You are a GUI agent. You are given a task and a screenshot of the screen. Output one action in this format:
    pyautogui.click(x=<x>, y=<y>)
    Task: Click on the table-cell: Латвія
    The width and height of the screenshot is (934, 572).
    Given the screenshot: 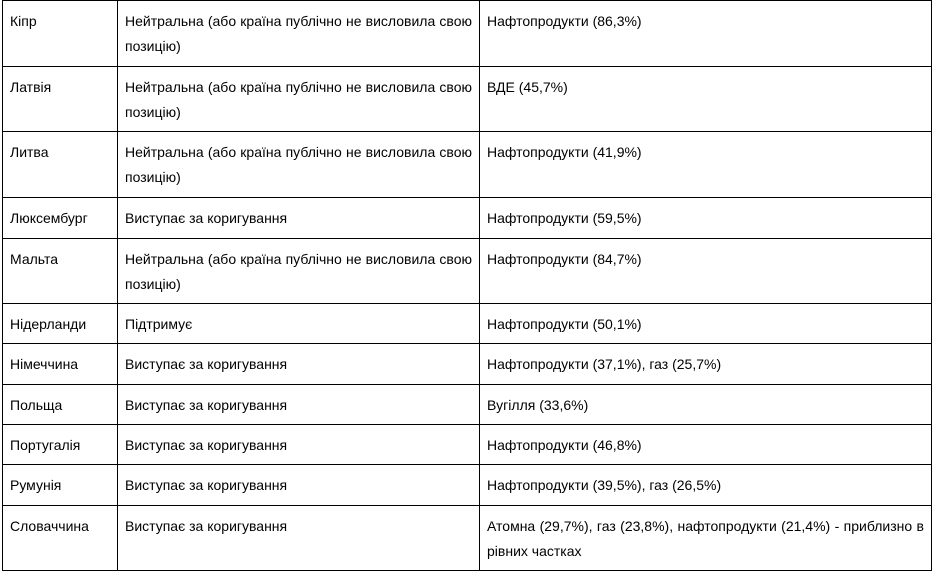 What is the action you would take?
    pyautogui.click(x=60, y=99)
    